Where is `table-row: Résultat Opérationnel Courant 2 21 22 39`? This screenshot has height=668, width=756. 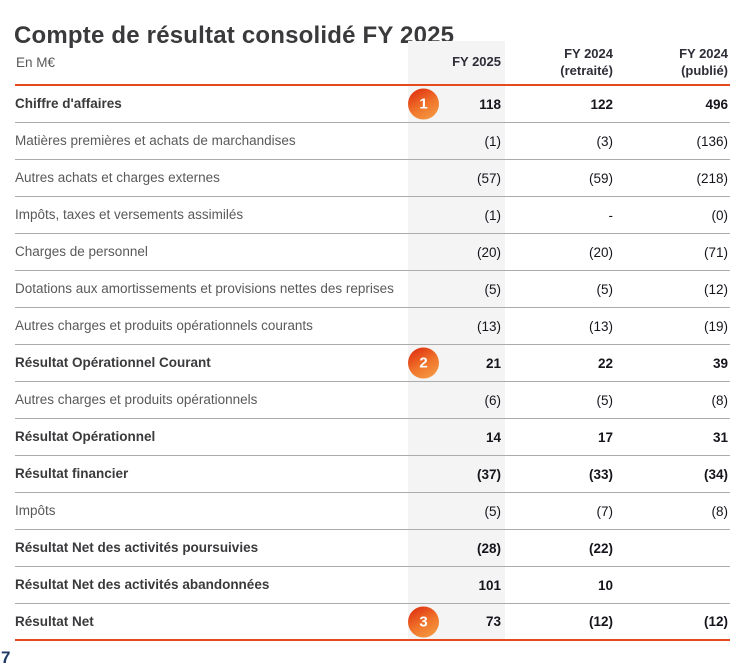
table-row: Résultat Opérationnel Courant 2 21 22 39 is located at coordinates (372, 363).